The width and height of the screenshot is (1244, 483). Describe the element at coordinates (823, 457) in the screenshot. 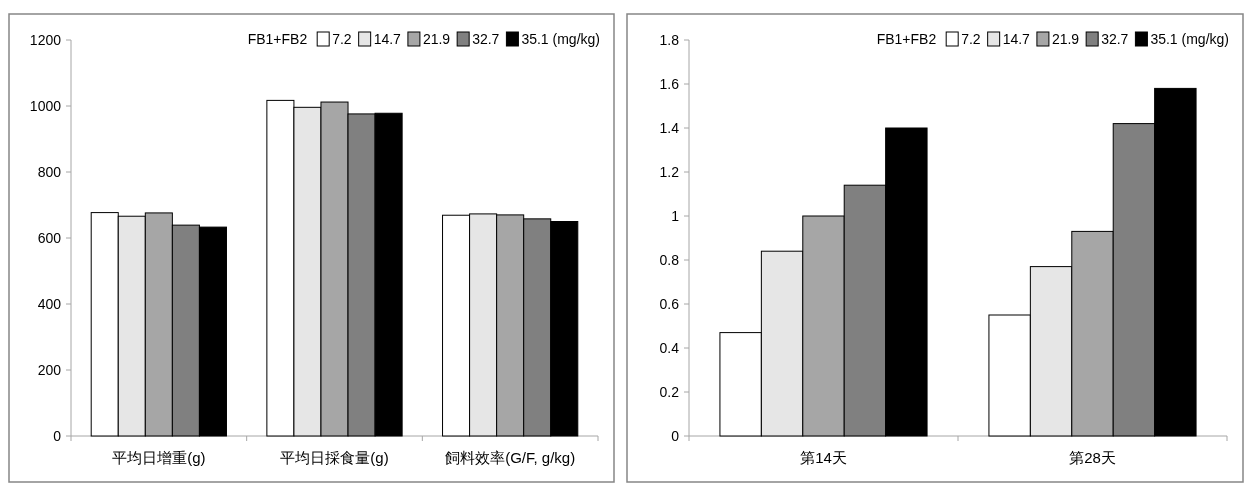

I see `x-tick-label: 第14天` at that location.